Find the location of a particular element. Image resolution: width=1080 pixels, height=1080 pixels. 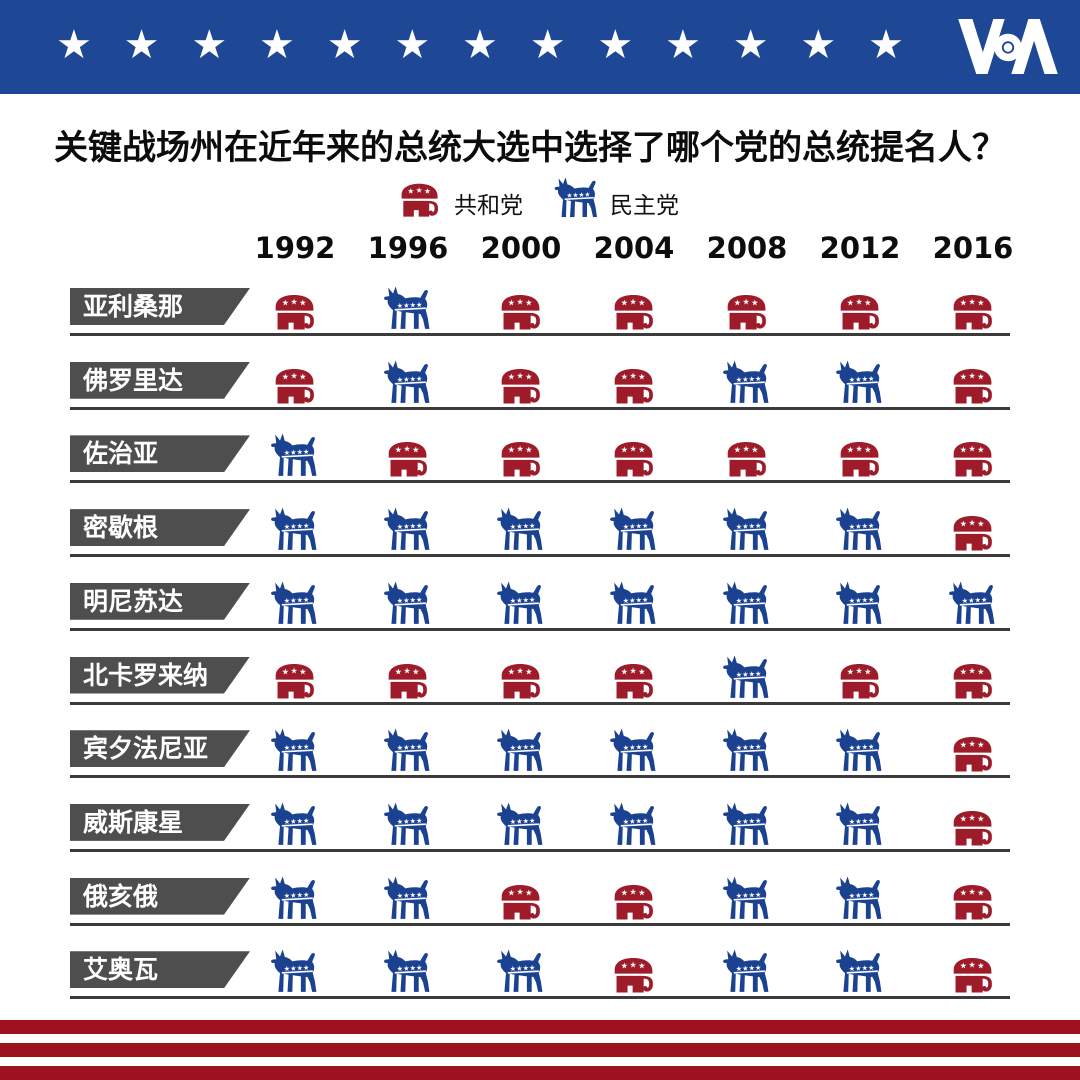

year-header: 2012 is located at coordinates (860, 248).